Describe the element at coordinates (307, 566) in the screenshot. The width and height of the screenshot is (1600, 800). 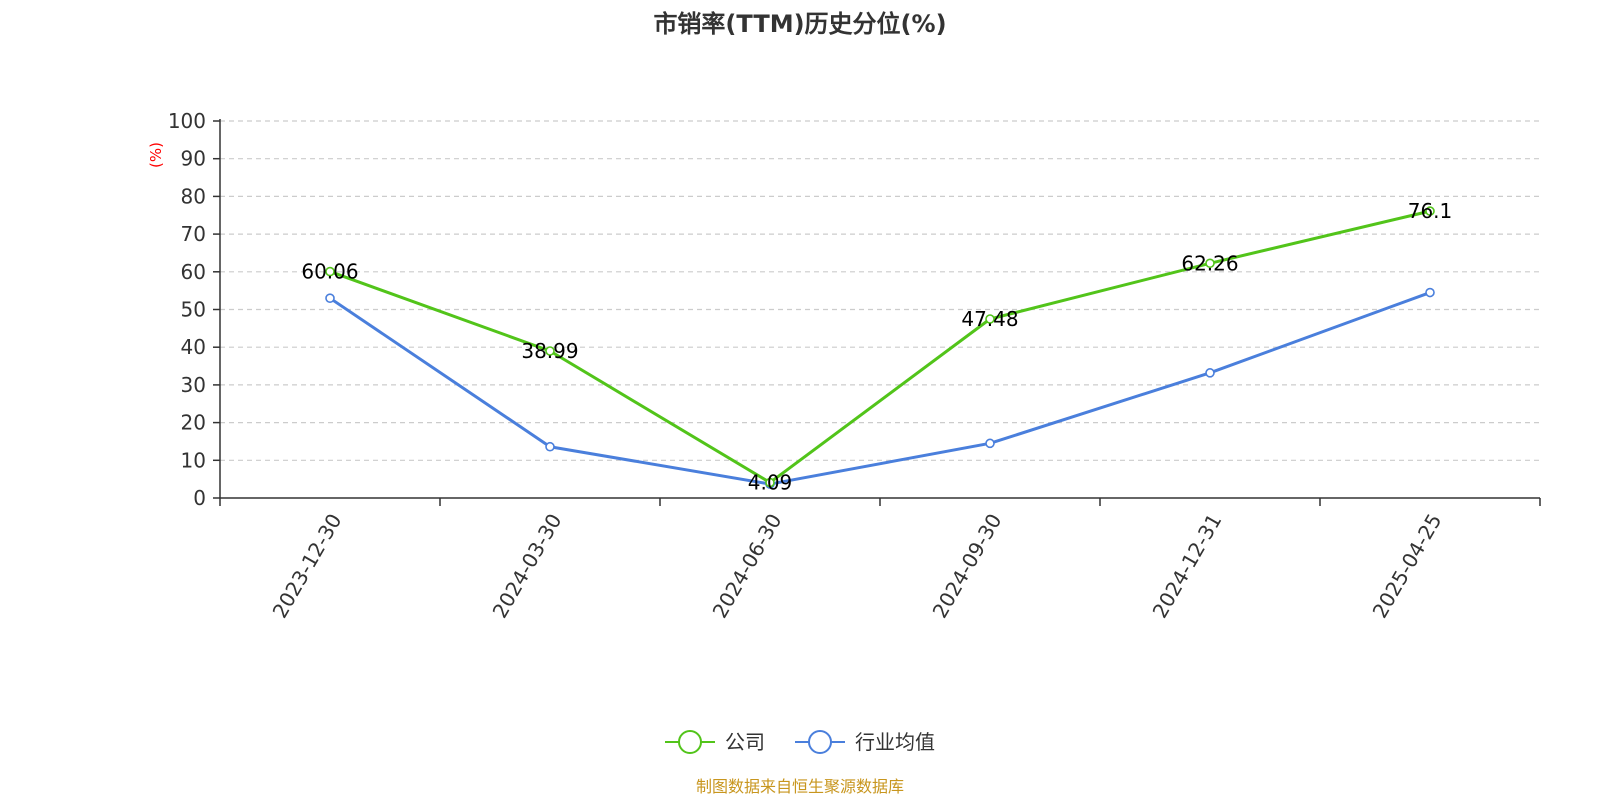
I see `x-tick-label: 2023-12-30` at that location.